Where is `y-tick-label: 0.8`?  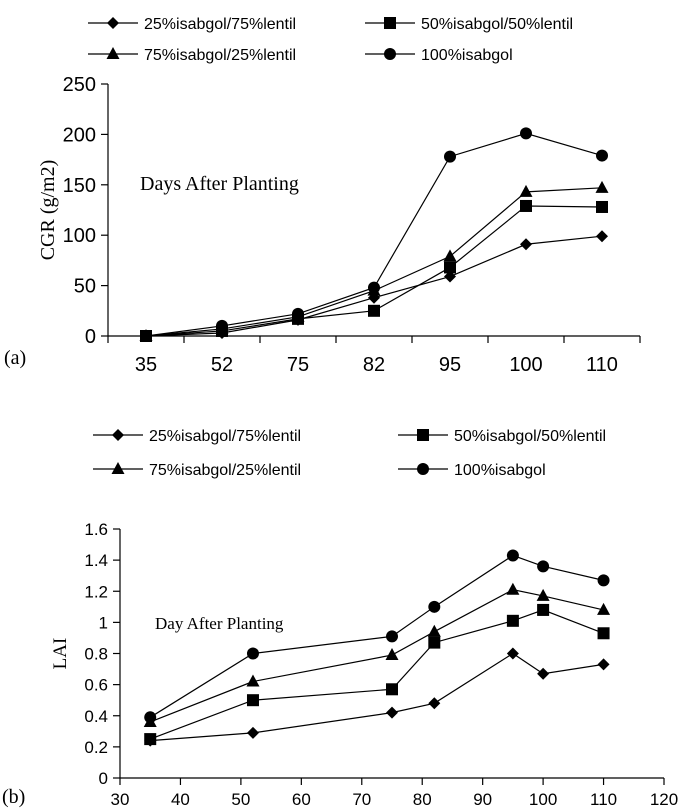
y-tick-label: 0.8 is located at coordinates (96, 654).